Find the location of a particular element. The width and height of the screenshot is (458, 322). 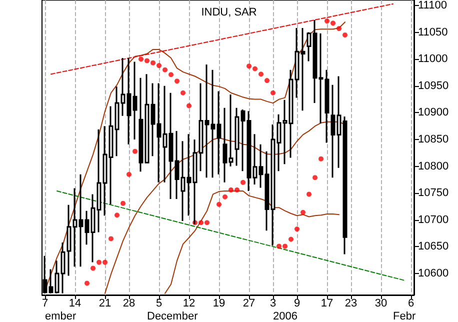

text: INDU, SAR is located at coordinates (229, 12).